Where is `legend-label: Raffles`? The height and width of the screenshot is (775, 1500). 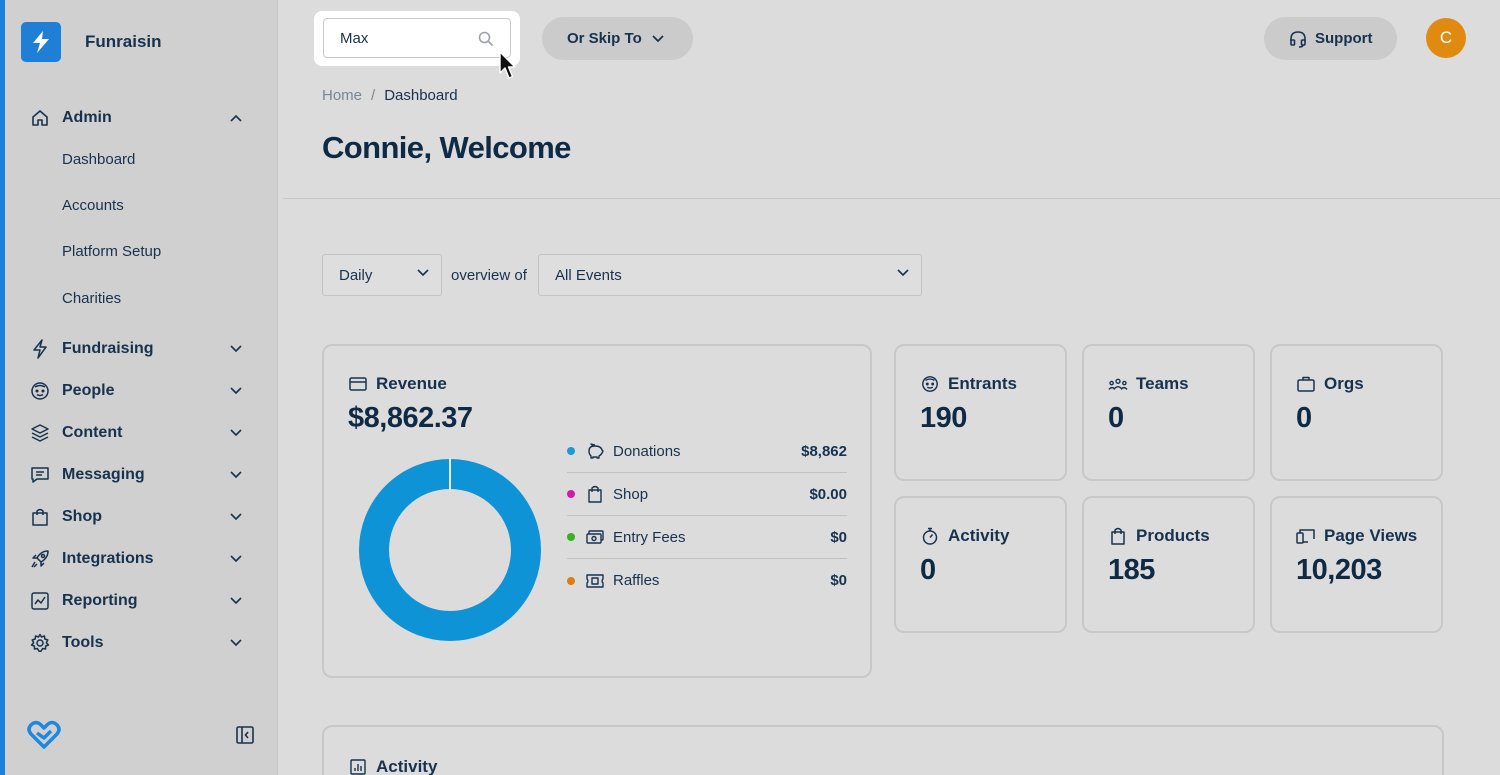 legend-label: Raffles is located at coordinates (636, 580).